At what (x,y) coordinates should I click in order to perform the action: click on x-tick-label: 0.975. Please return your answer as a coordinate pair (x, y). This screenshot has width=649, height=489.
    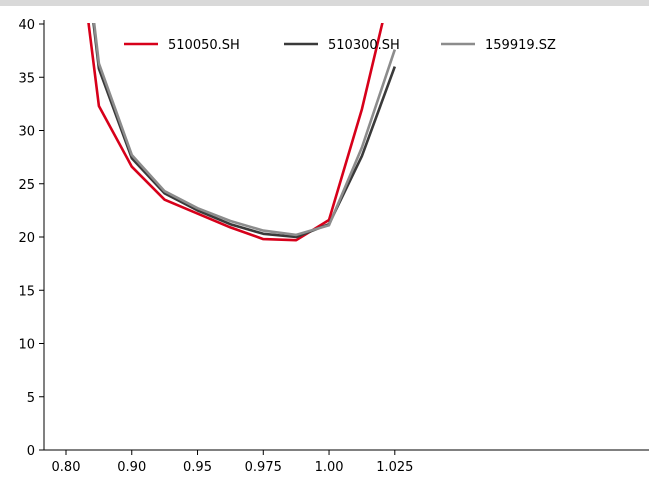
    Looking at the image, I should click on (263, 467).